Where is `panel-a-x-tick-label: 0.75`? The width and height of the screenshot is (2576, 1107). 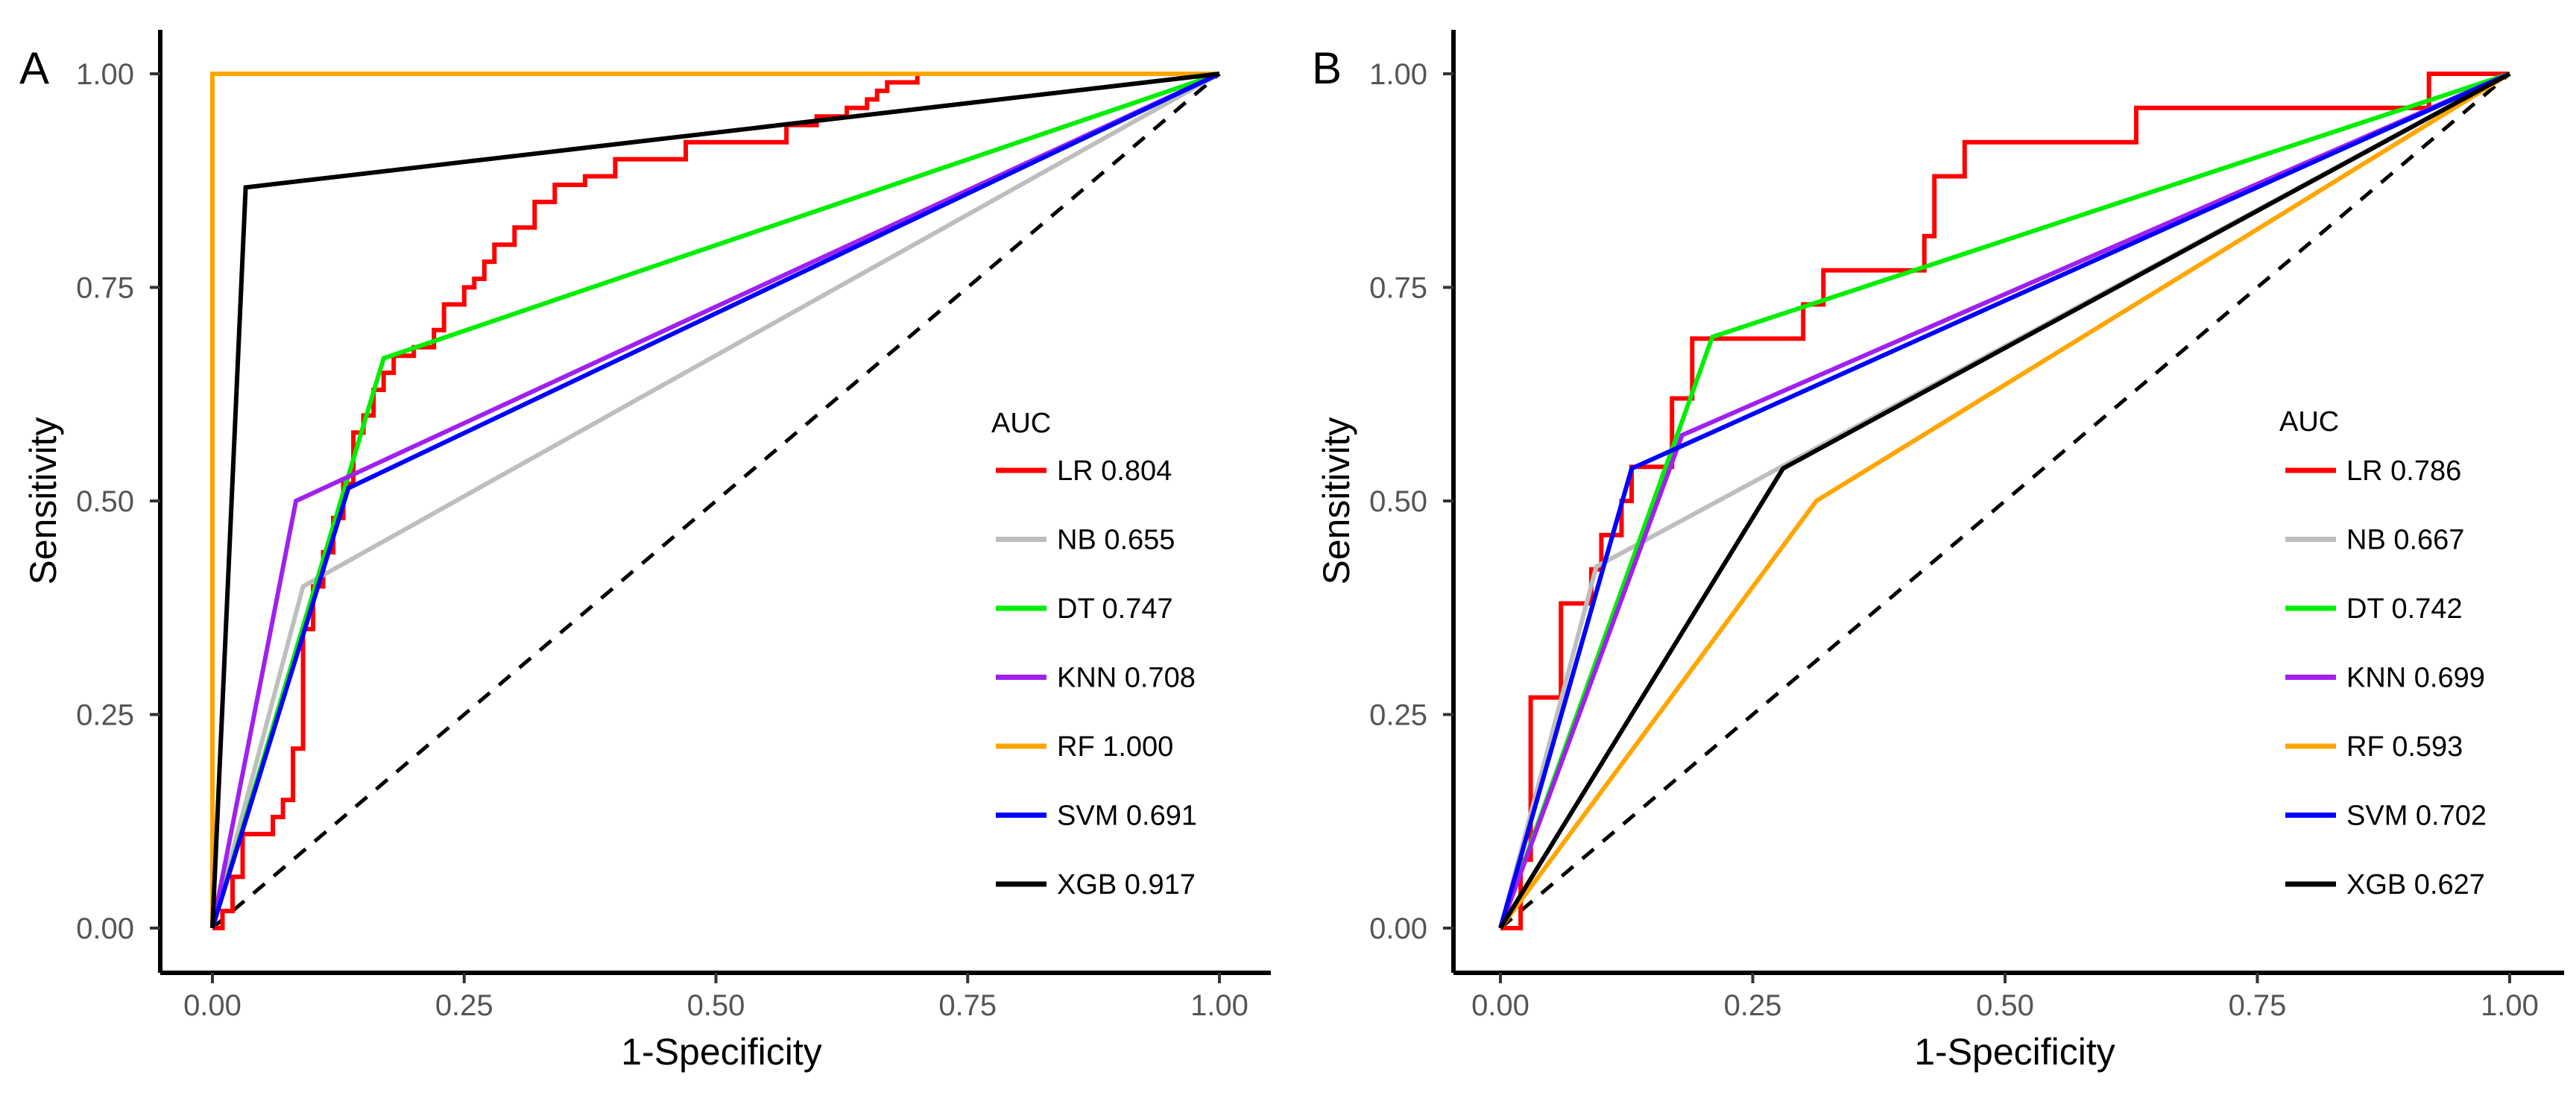 panel-a-x-tick-label: 0.75 is located at coordinates (968, 1006).